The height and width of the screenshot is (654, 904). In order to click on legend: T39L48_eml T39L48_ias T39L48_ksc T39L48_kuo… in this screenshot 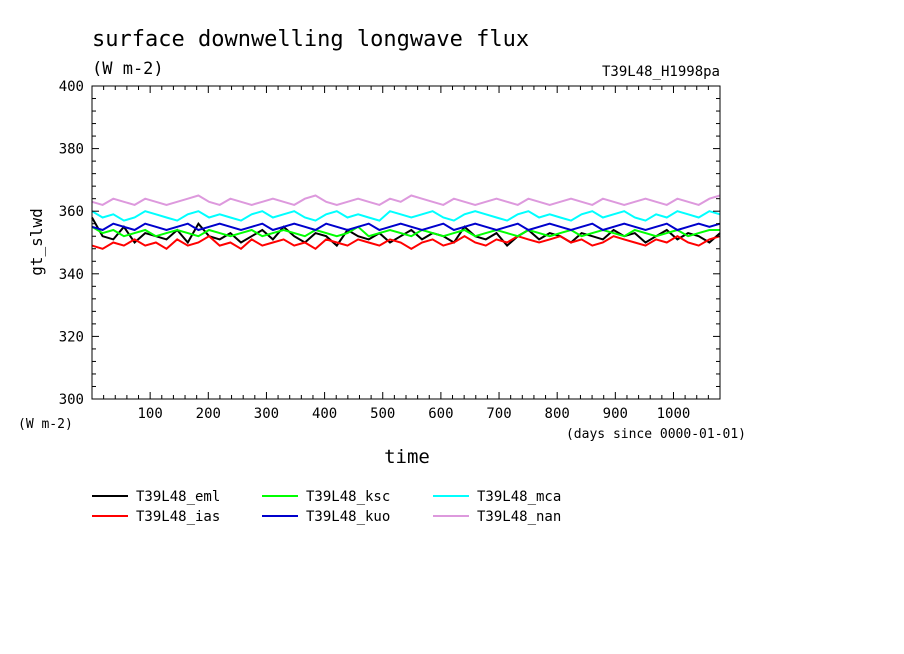, I will do `click(326, 507)`.